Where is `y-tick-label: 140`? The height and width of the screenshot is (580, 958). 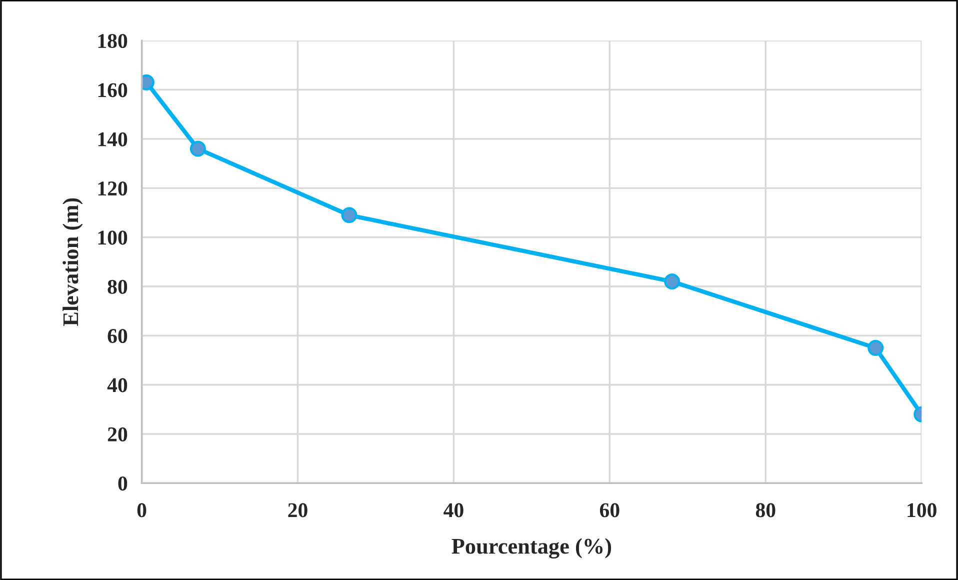
y-tick-label: 140 is located at coordinates (113, 139).